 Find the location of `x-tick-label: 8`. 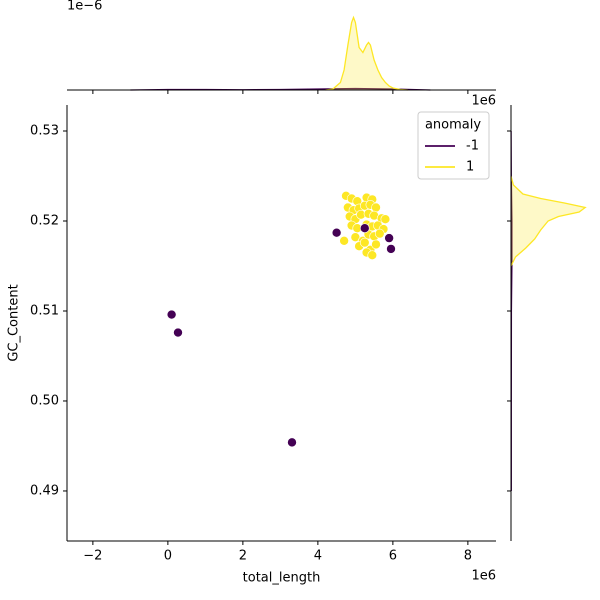

x-tick-label: 8 is located at coordinates (468, 556).